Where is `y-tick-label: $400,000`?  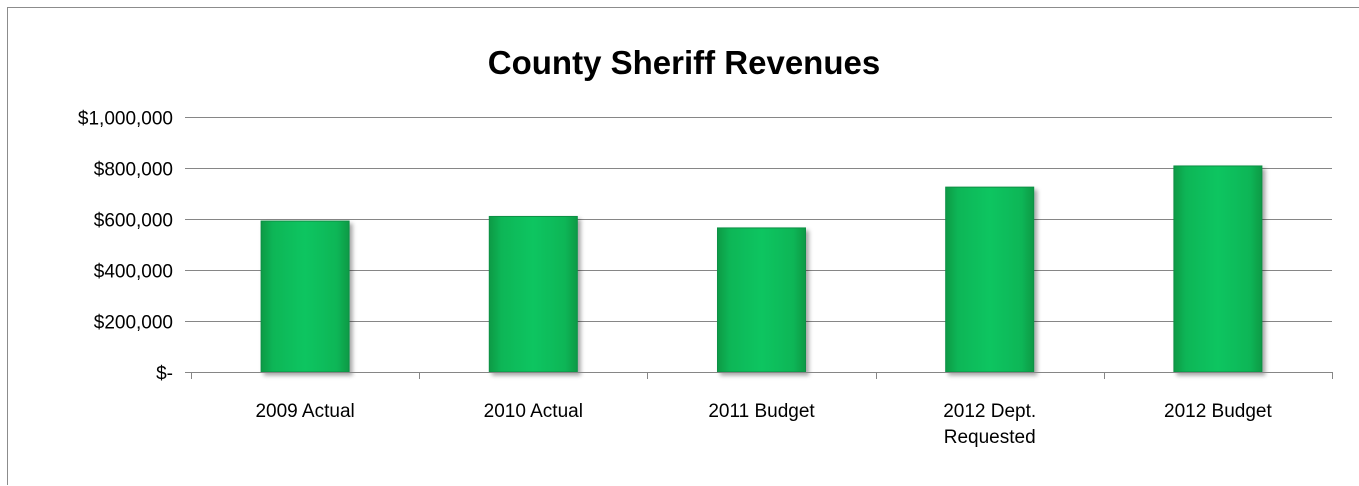 y-tick-label: $400,000 is located at coordinates (133, 272).